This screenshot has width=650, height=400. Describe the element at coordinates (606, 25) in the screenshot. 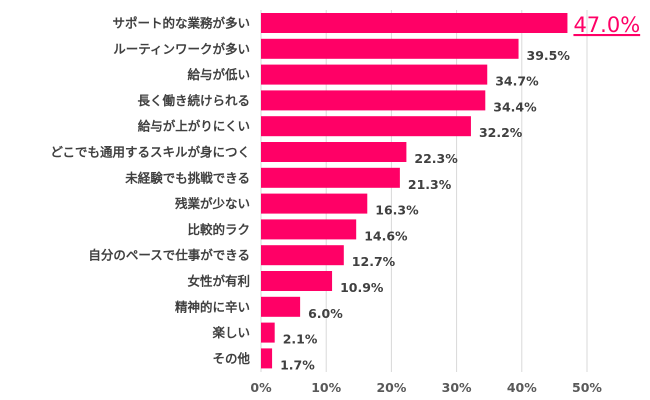

I see `highlight-value-label: 47.0%` at that location.